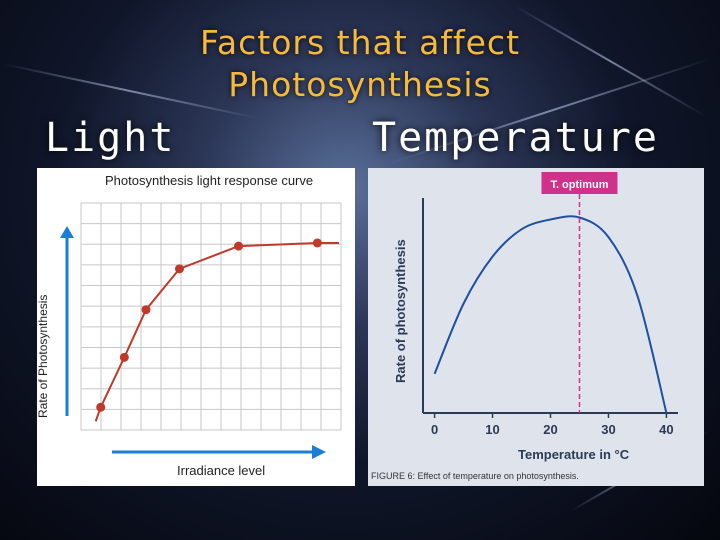  What do you see at coordinates (550, 314) in the screenshot?
I see `temperature-response-curve` at bounding box center [550, 314].